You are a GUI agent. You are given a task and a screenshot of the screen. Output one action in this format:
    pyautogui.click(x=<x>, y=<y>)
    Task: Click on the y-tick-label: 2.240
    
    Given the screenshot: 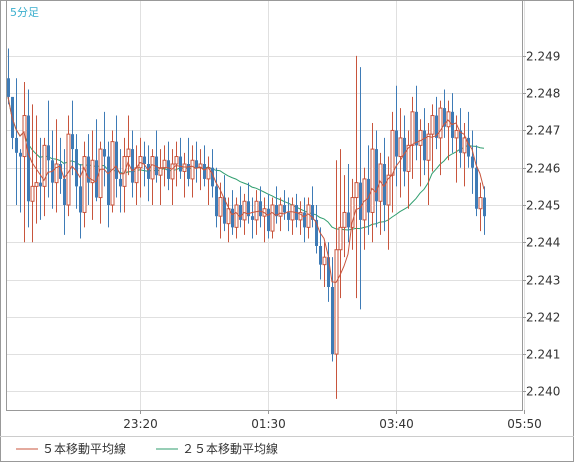 What is the action you would take?
    pyautogui.click(x=543, y=392)
    